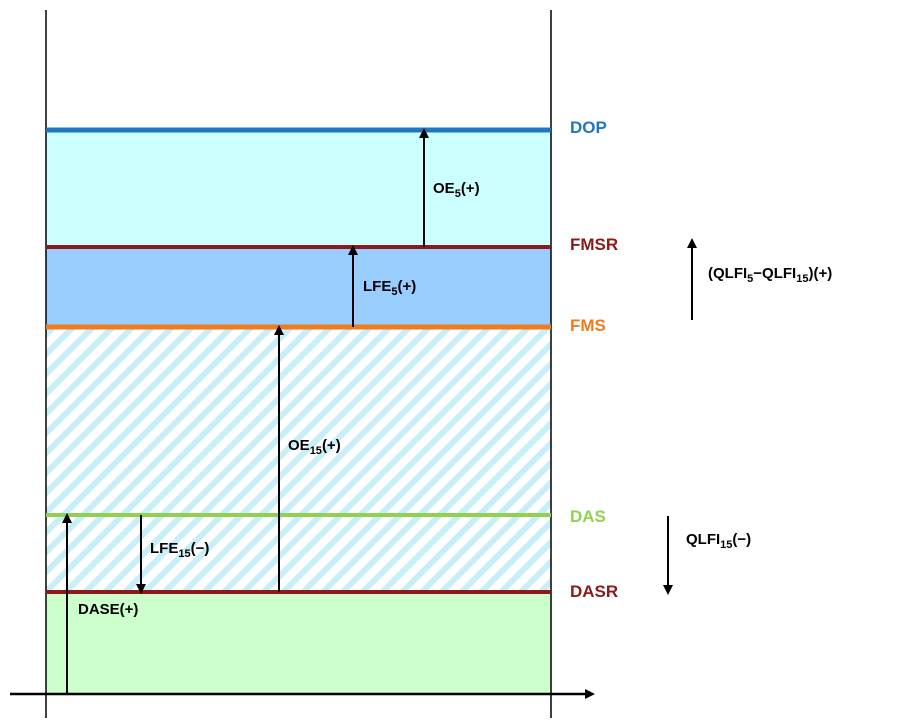 The height and width of the screenshot is (728, 901). I want to click on qlfi-diff-label: (QLFI5−QLFI15)(+), so click(770, 275).